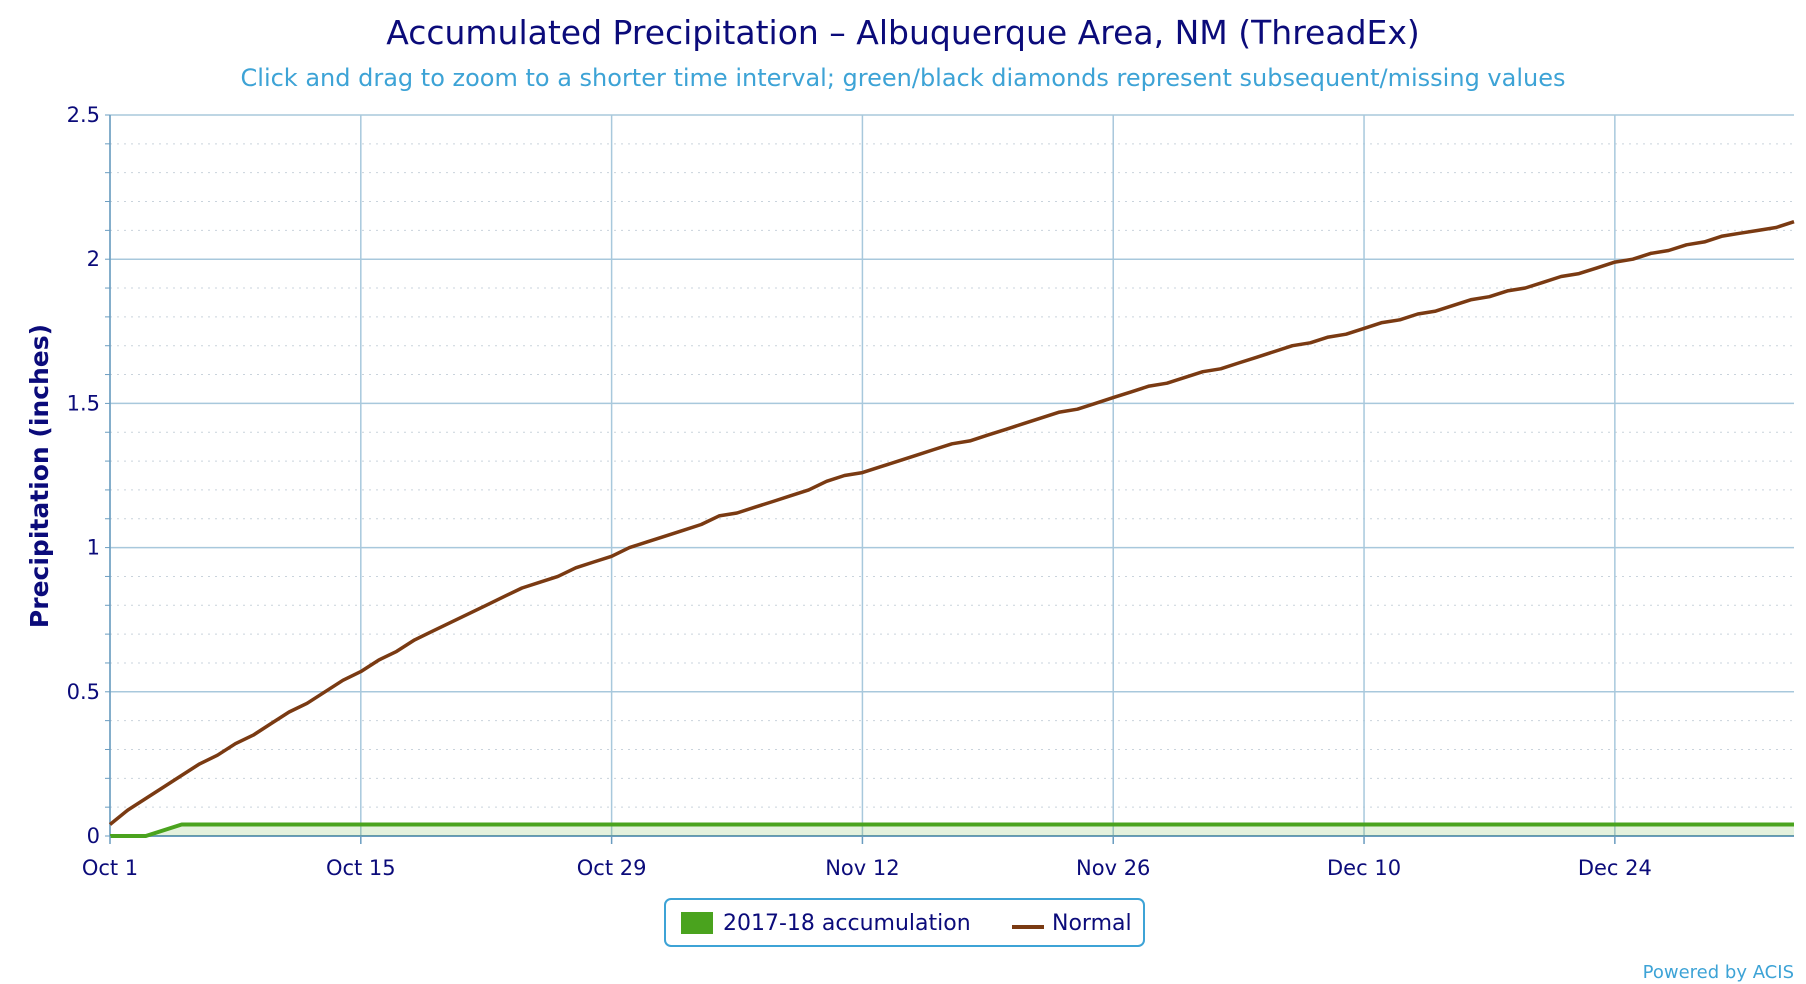  I want to click on legend-frame, so click(904, 922).